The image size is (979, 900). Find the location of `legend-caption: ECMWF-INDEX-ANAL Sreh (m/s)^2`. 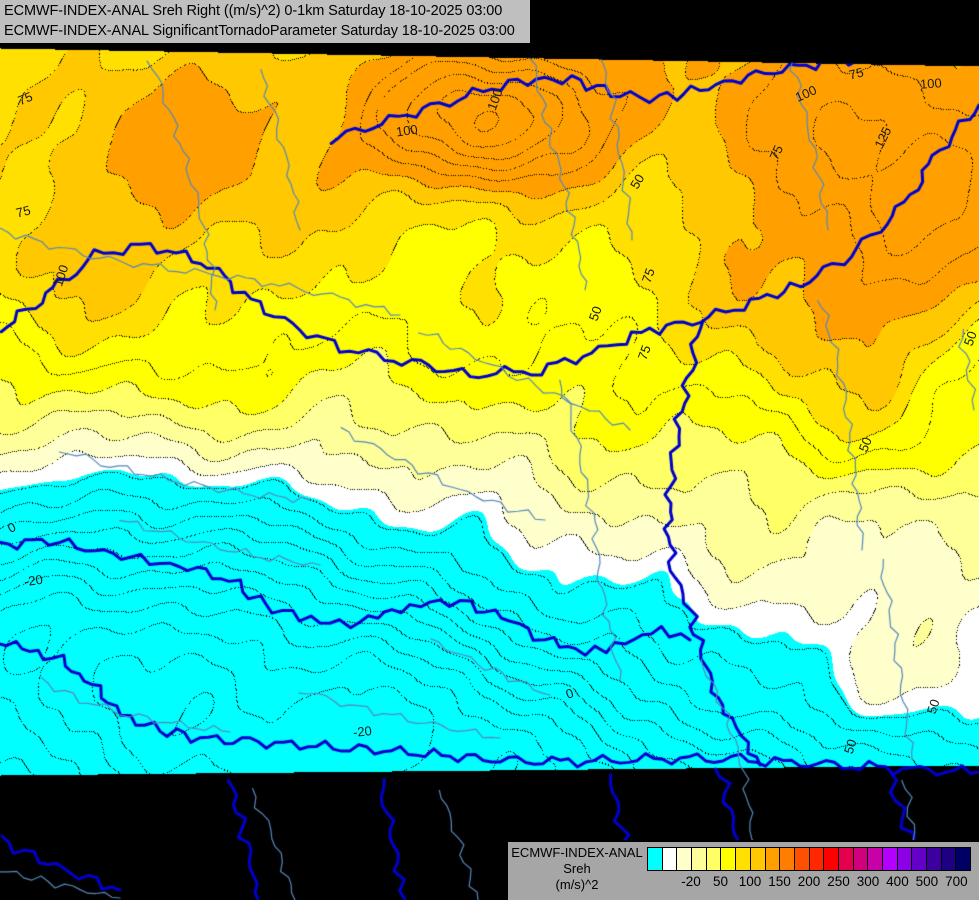

legend-caption: ECMWF-INDEX-ANAL Sreh (m/s)^2 is located at coordinates (577, 867).